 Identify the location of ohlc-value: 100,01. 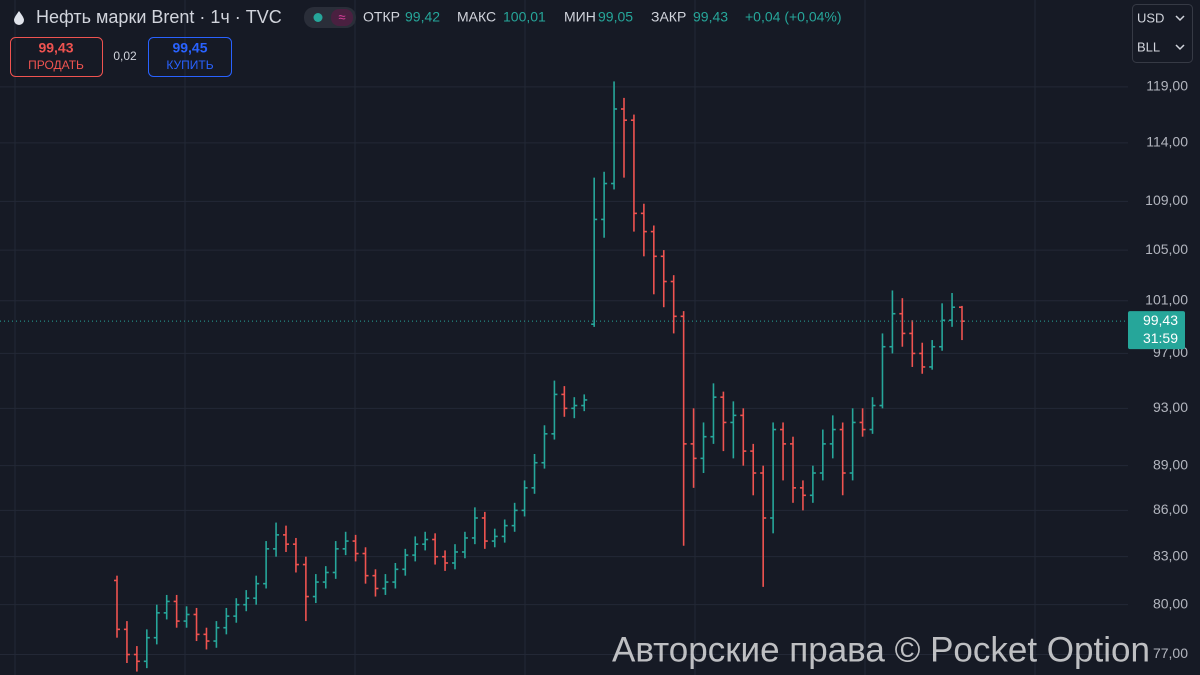
(524, 17).